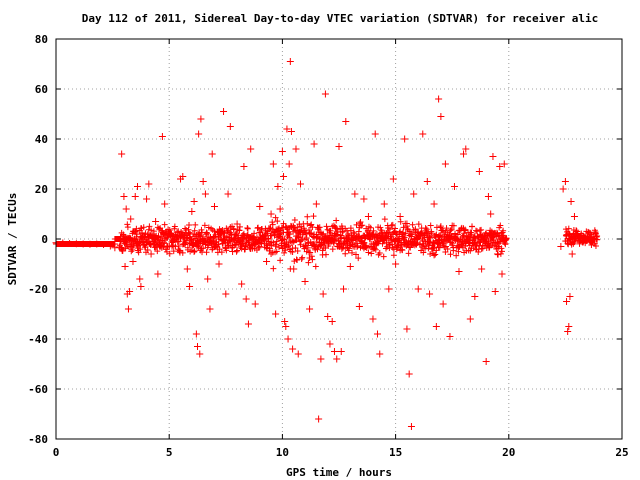 Image resolution: width=640 pixels, height=480 pixels. What do you see at coordinates (395, 452) in the screenshot?
I see `x-tick-label: 15` at bounding box center [395, 452].